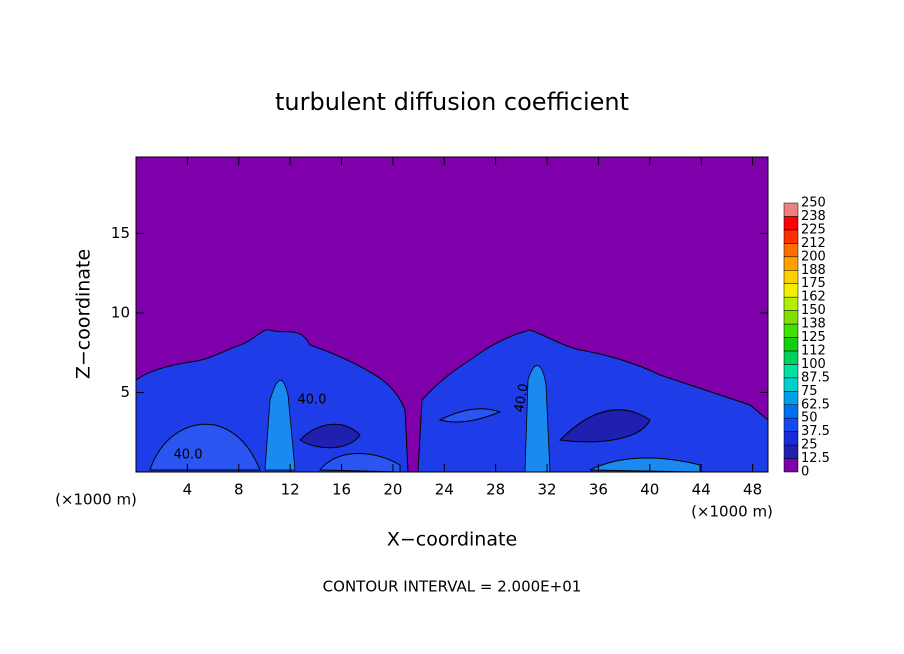 This screenshot has height=654, width=904. I want to click on colorbar-label: 87.5, so click(815, 377).